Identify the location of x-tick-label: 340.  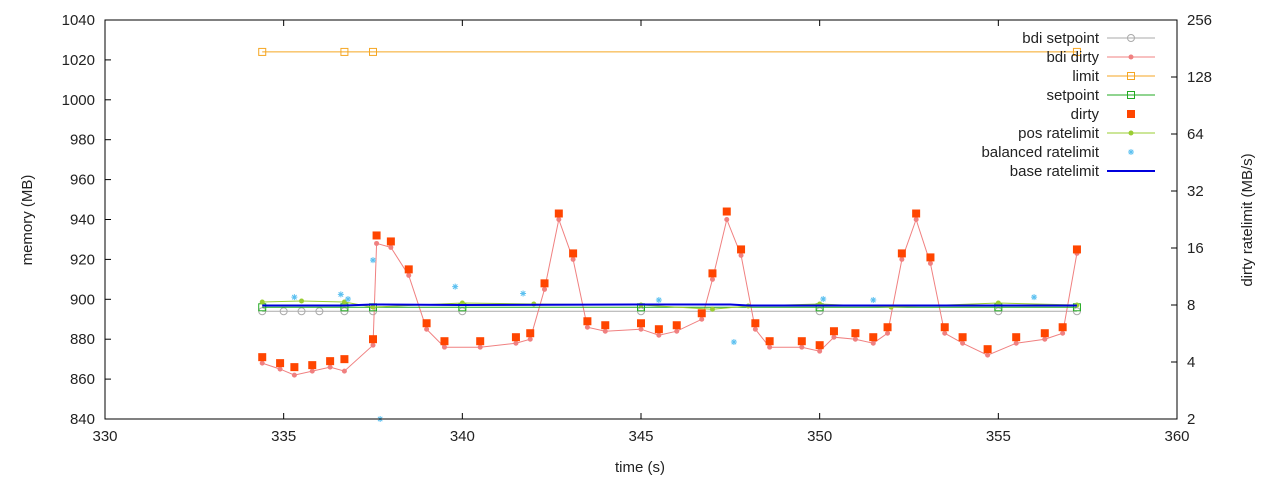
(462, 436).